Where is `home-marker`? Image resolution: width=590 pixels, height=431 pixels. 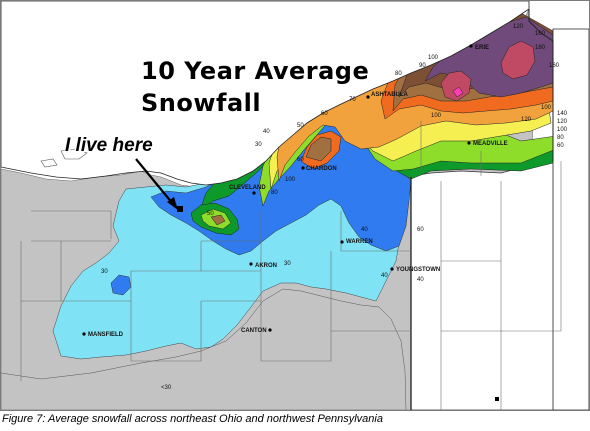 home-marker is located at coordinates (180, 209).